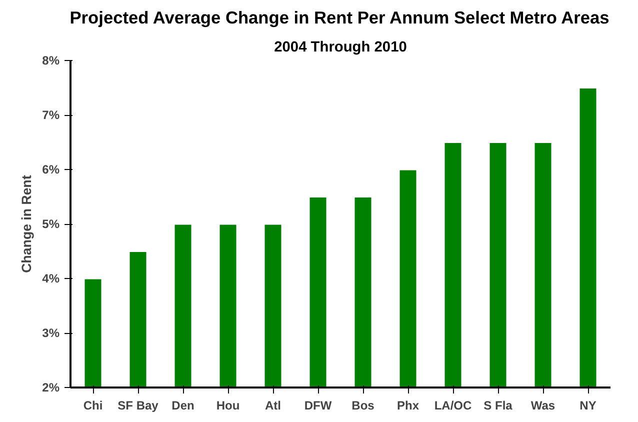 The image size is (638, 422). I want to click on y-tick-label: 3%, so click(51, 333).